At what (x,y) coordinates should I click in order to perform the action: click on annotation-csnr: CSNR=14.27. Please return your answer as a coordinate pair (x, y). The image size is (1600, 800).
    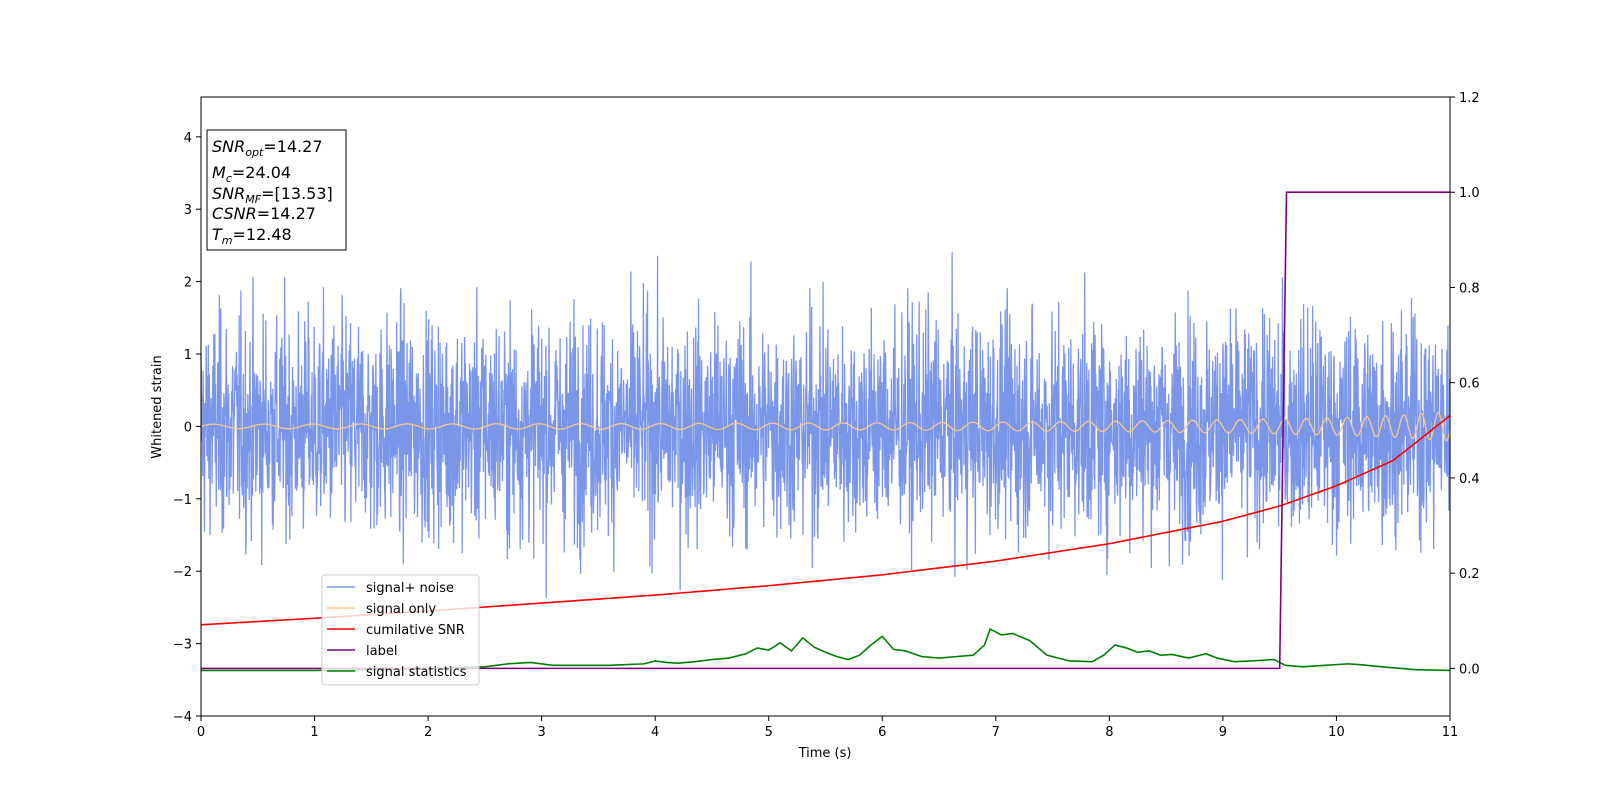
    Looking at the image, I should click on (264, 213).